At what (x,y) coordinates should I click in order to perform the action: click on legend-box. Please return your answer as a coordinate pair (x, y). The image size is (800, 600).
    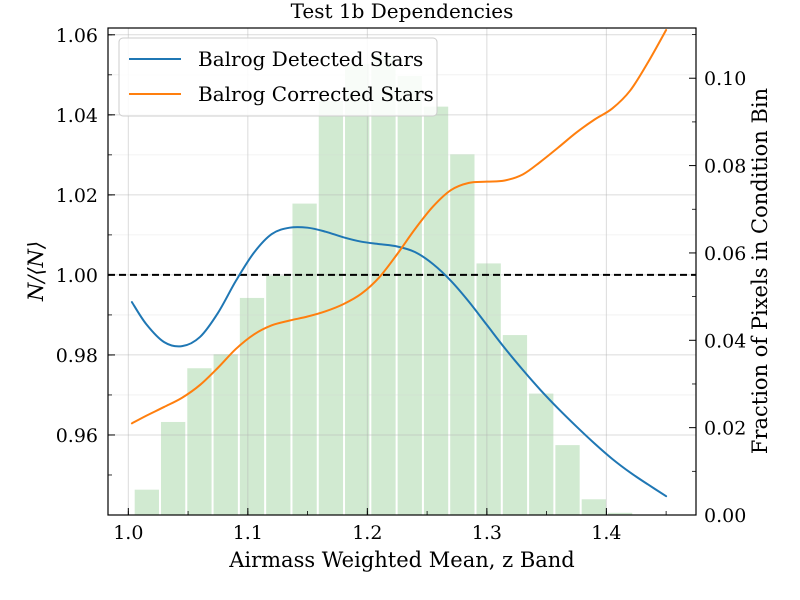
    Looking at the image, I should click on (278, 77).